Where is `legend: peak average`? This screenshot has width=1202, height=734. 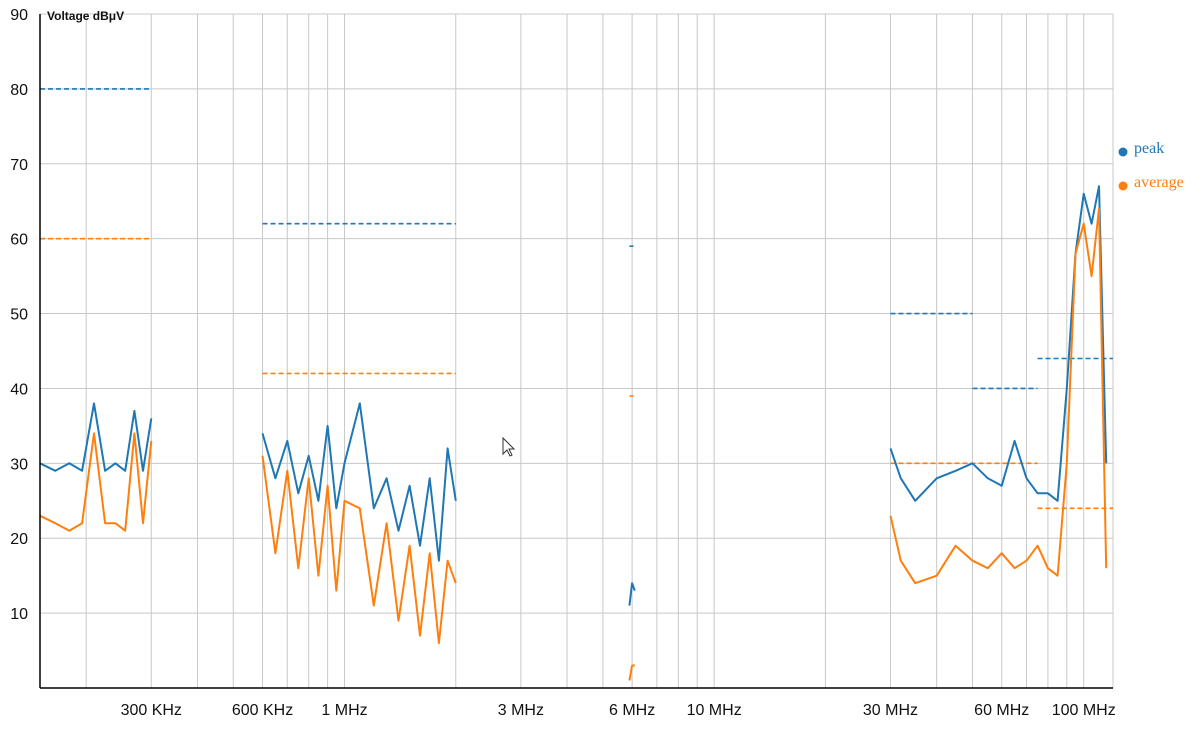 legend: peak average is located at coordinates (1151, 165).